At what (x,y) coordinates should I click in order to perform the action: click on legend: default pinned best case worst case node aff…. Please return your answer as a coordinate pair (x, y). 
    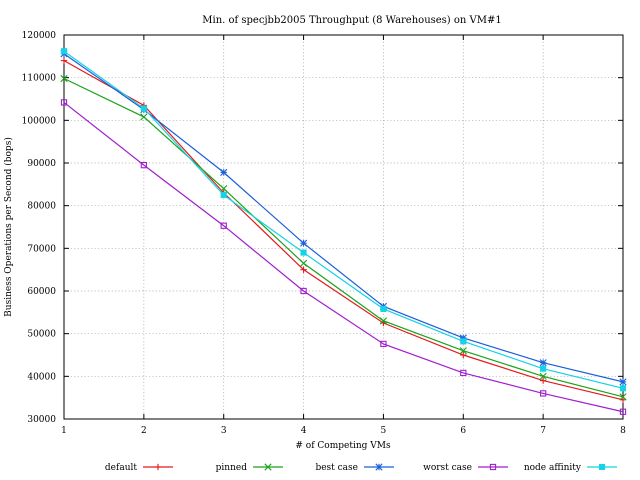
    Looking at the image, I should click on (361, 468).